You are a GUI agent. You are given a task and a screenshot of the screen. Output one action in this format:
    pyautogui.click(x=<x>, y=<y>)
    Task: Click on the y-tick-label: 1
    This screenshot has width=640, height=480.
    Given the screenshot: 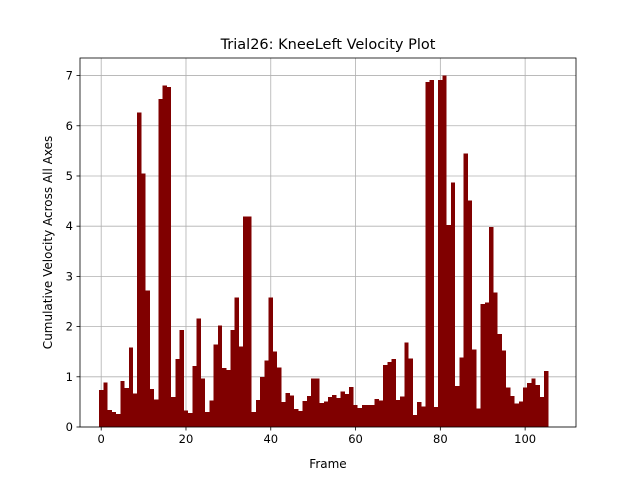 What is the action you would take?
    pyautogui.click(x=69, y=377)
    